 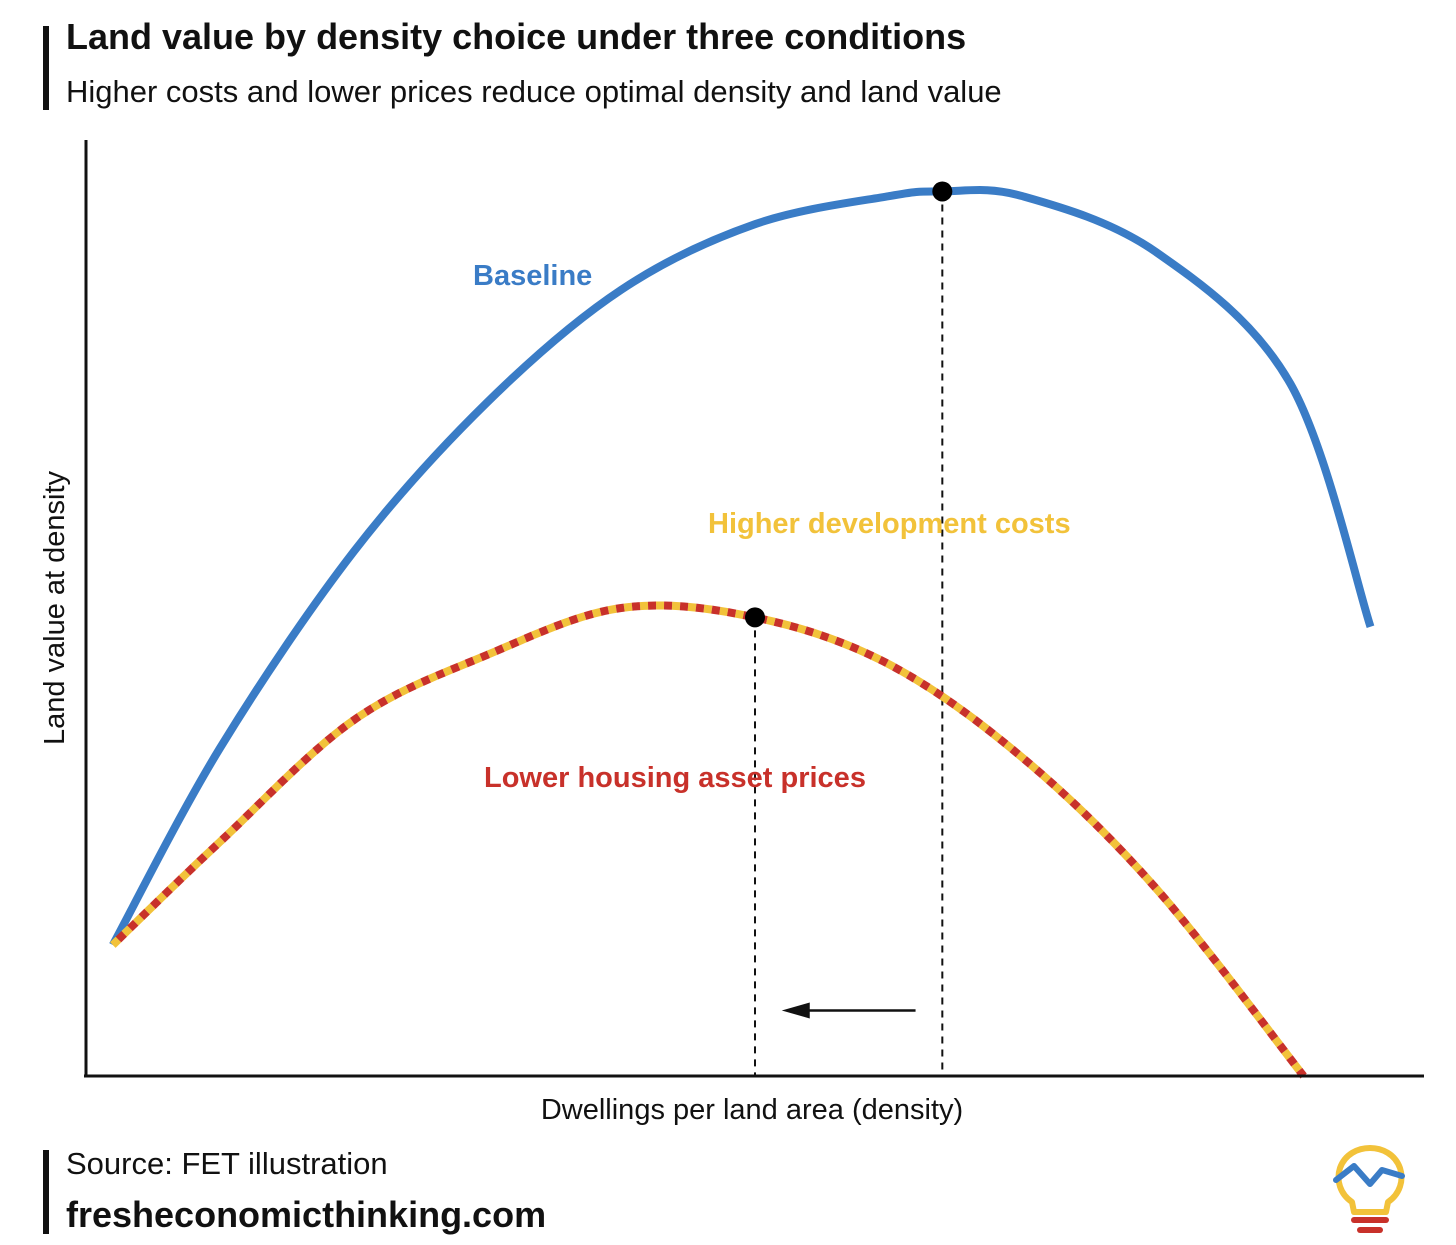 What do you see at coordinates (1369, 1189) in the screenshot?
I see `lightbulb-logo-icon` at bounding box center [1369, 1189].